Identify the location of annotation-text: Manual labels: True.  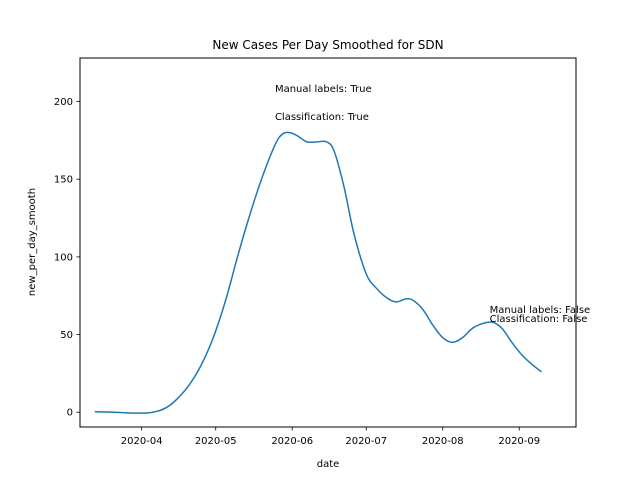
(323, 89).